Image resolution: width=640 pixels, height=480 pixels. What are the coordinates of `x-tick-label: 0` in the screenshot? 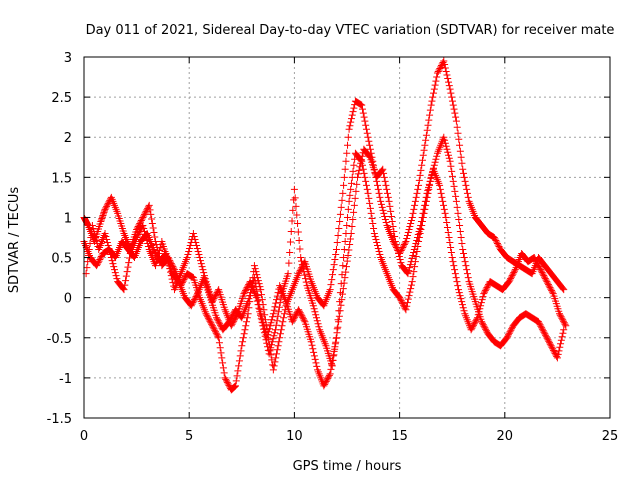 It's located at (84, 436).